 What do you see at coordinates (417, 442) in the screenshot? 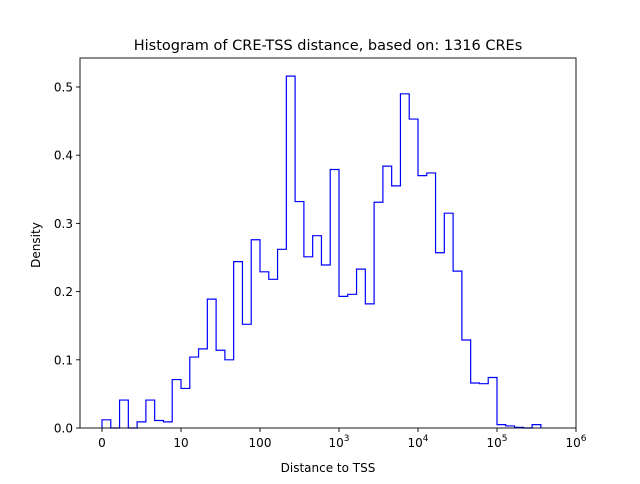
I see `x-tick-label: 10⁴` at bounding box center [417, 442].